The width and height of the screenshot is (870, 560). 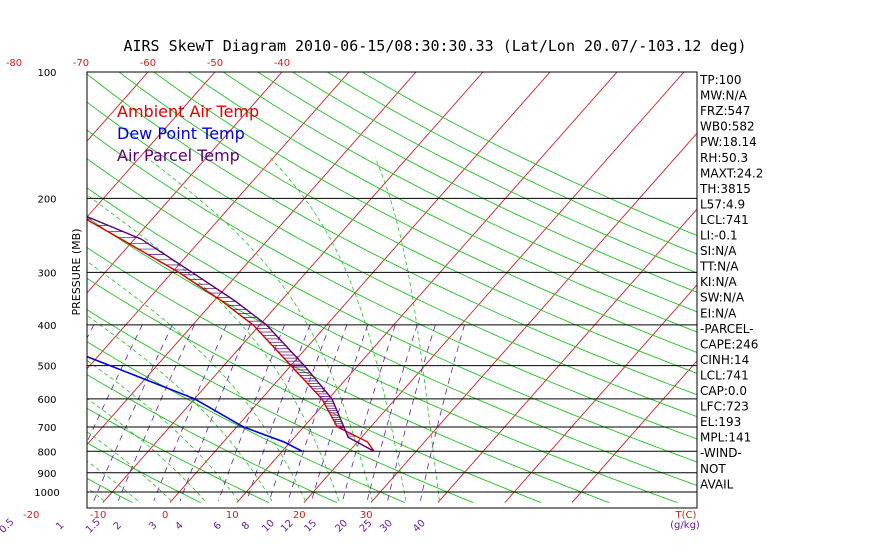 I want to click on index-readout: KI:N/A, so click(x=718, y=282).